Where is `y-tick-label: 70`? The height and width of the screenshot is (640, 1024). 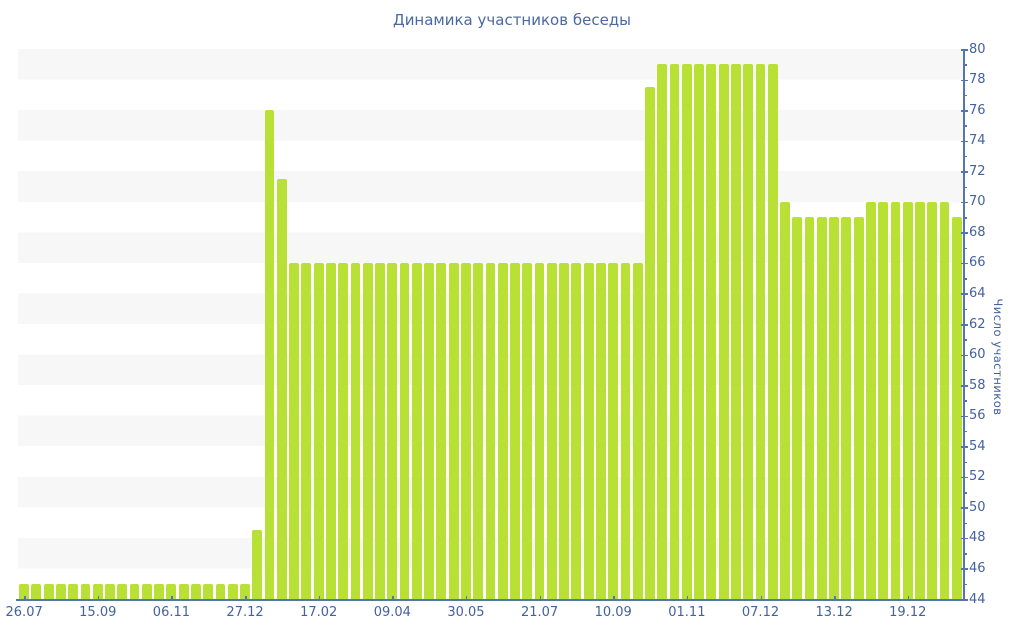
y-tick-label: 70 is located at coordinates (977, 202).